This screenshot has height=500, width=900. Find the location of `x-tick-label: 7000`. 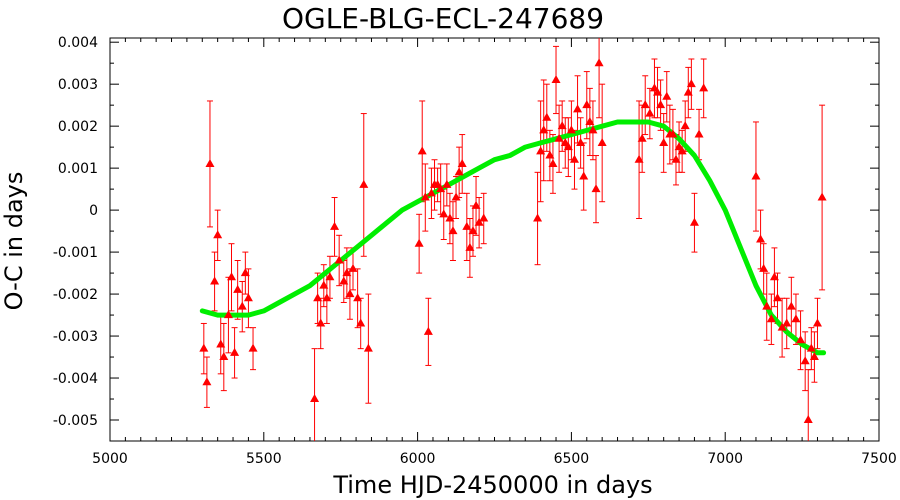

x-tick-label: 7000 is located at coordinates (725, 459).